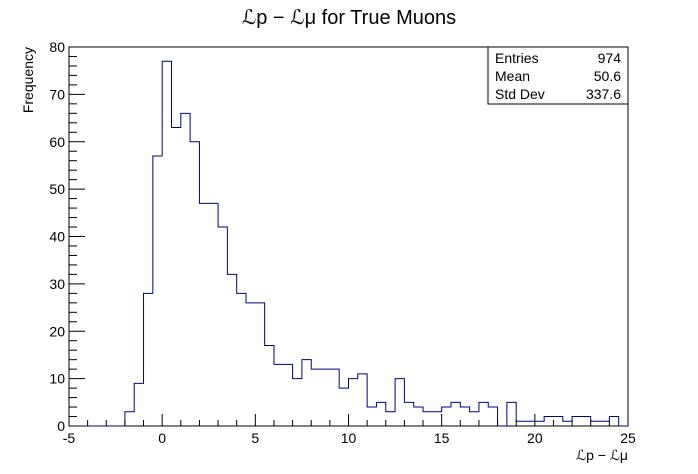 This screenshot has width=698, height=474. What do you see at coordinates (57, 237) in the screenshot?
I see `y-tick-label: 40` at bounding box center [57, 237].